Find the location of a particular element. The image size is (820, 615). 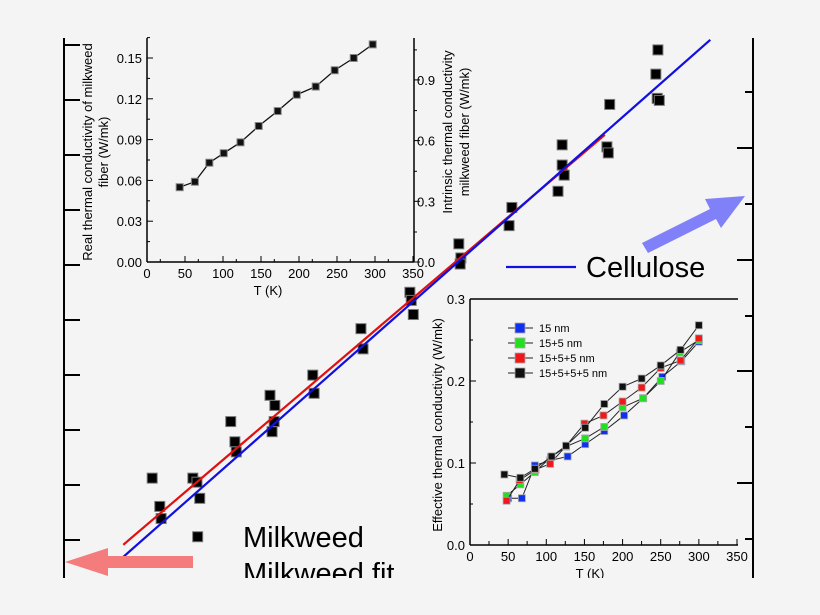

inset-real-y-label-line1: Real thermal conductivity of milkweed is located at coordinates (87, 151).